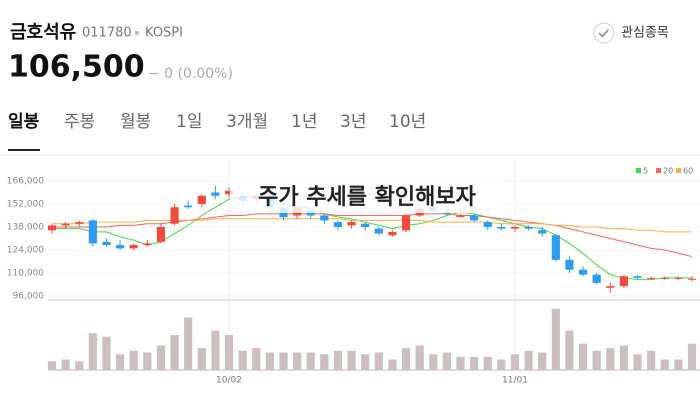  Describe the element at coordinates (645, 171) in the screenshot. I see `legend-label: 5` at that location.